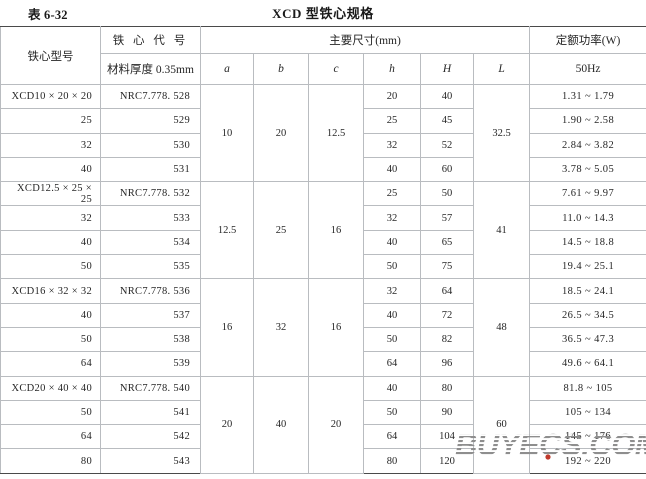 The image size is (646, 479). Describe the element at coordinates (392, 461) in the screenshot. I see `cell-dim-h: 80` at that location.